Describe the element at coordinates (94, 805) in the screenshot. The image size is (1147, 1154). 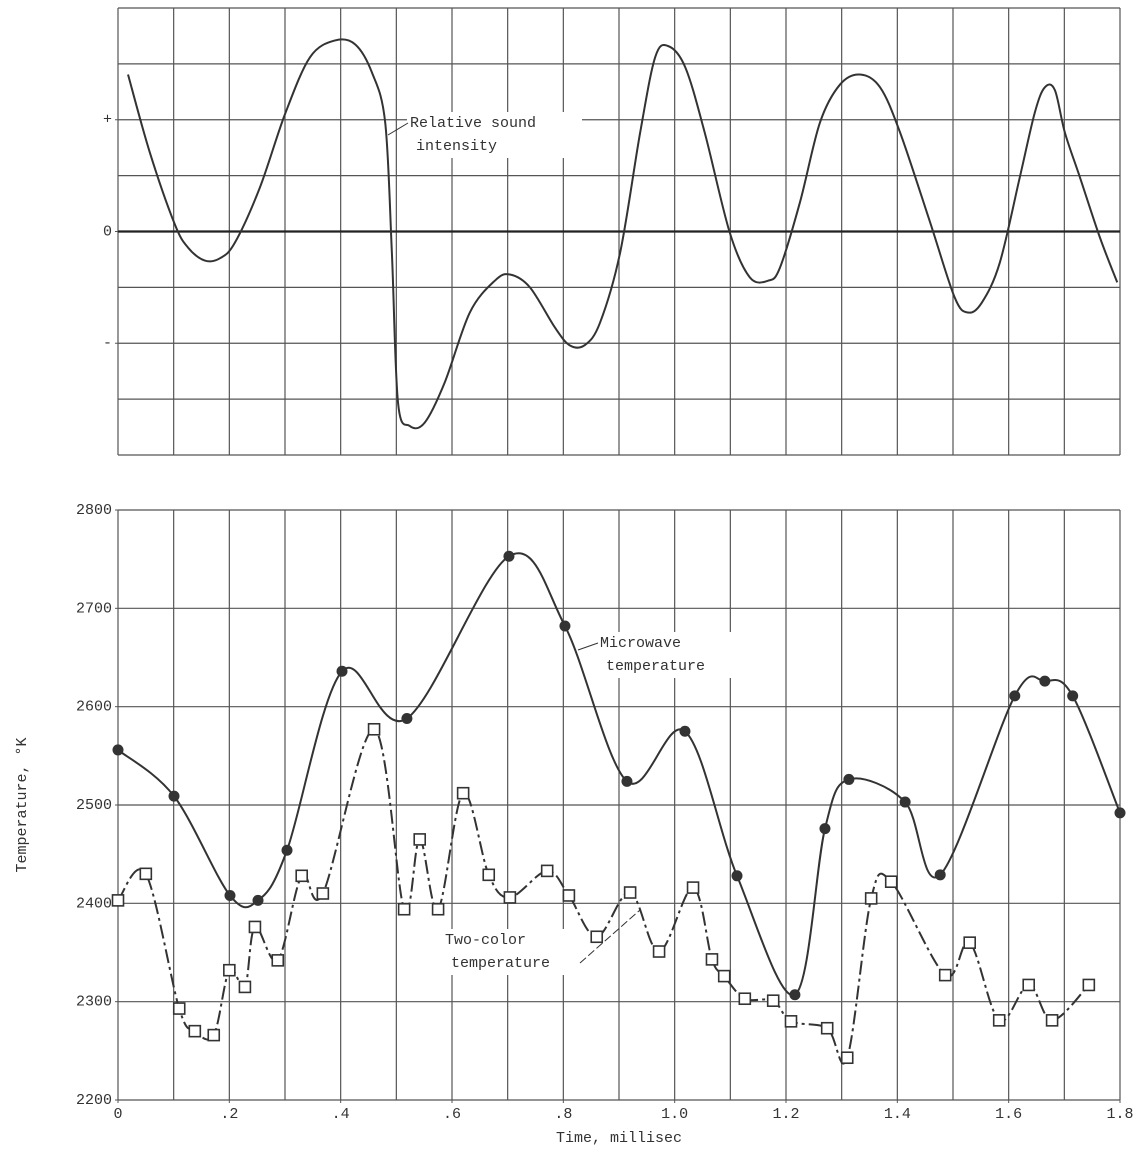
I see `y-tick-label: 2500` at that location.